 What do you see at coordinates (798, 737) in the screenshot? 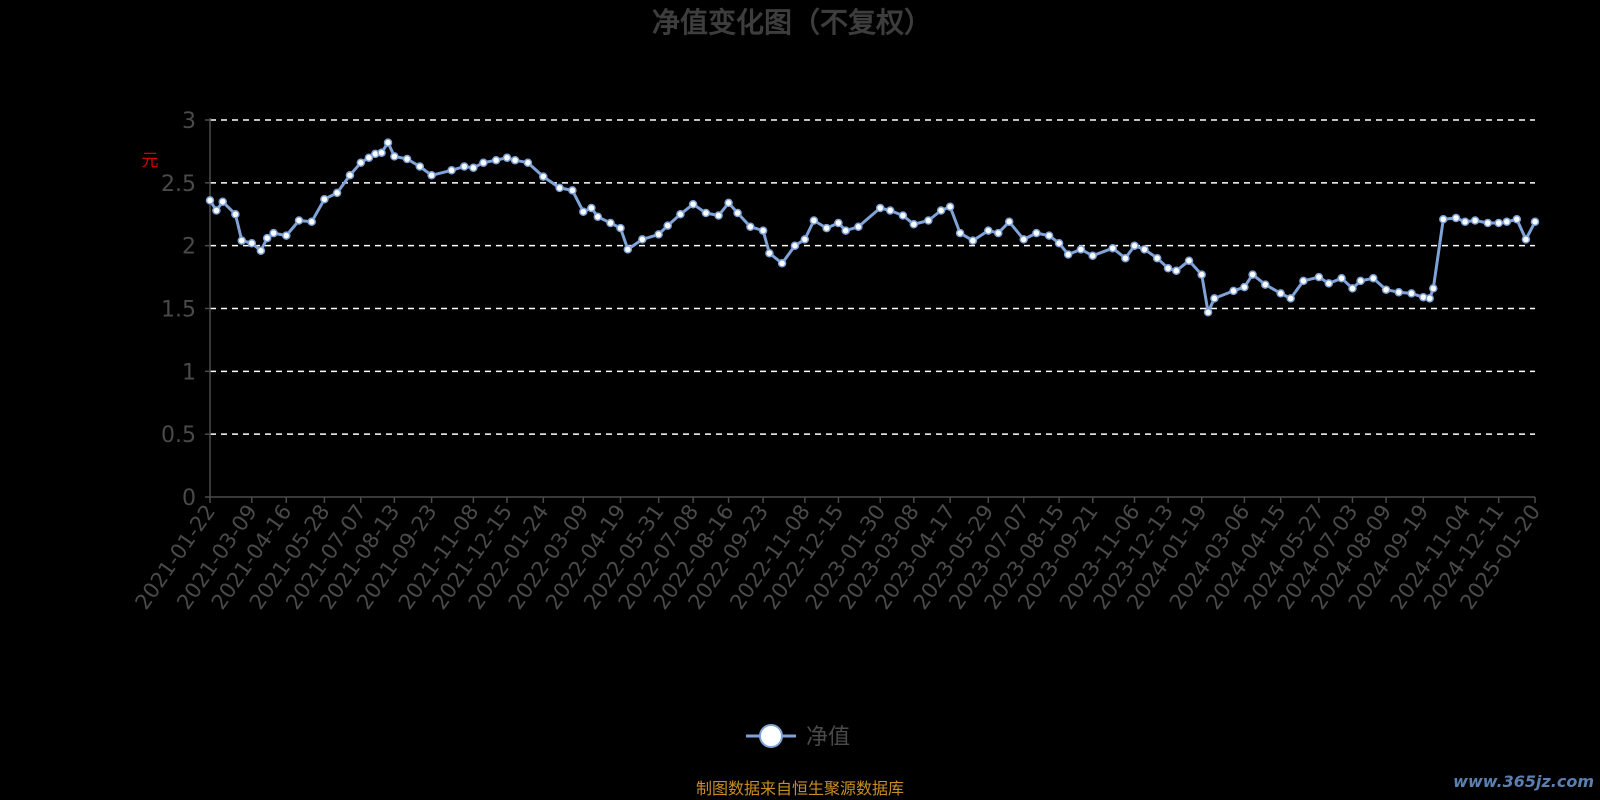
I see `legend: 净值` at bounding box center [798, 737].